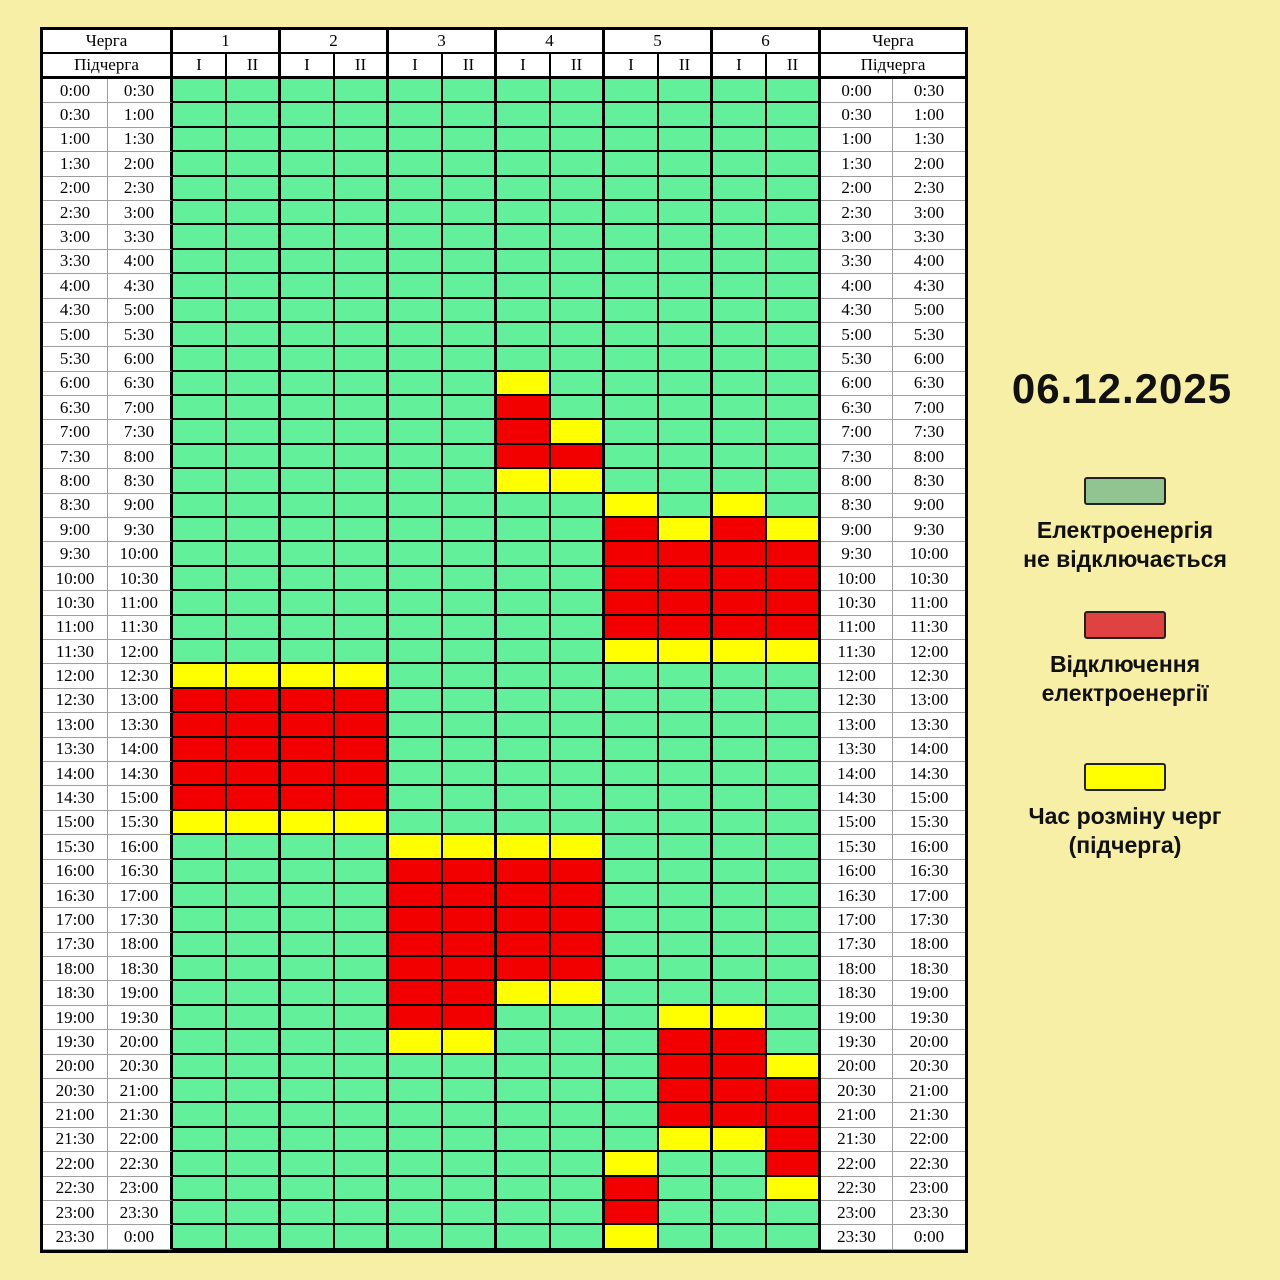 The height and width of the screenshot is (1280, 1280). What do you see at coordinates (1125, 526) in the screenshot?
I see `legend-item-power-on: Електроенергія не відключається` at bounding box center [1125, 526].